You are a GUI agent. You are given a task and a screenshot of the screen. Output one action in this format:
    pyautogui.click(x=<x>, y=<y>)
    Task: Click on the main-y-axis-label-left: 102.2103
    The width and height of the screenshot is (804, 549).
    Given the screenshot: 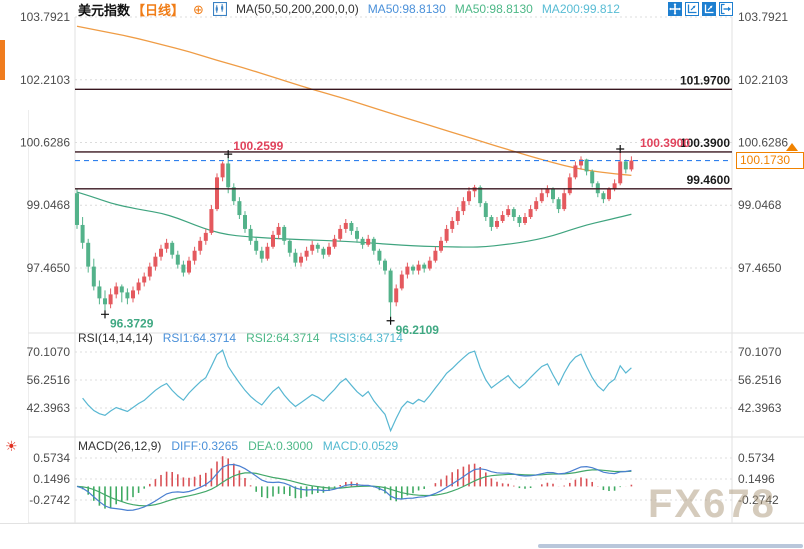 What is the action you would take?
    pyautogui.click(x=45, y=80)
    